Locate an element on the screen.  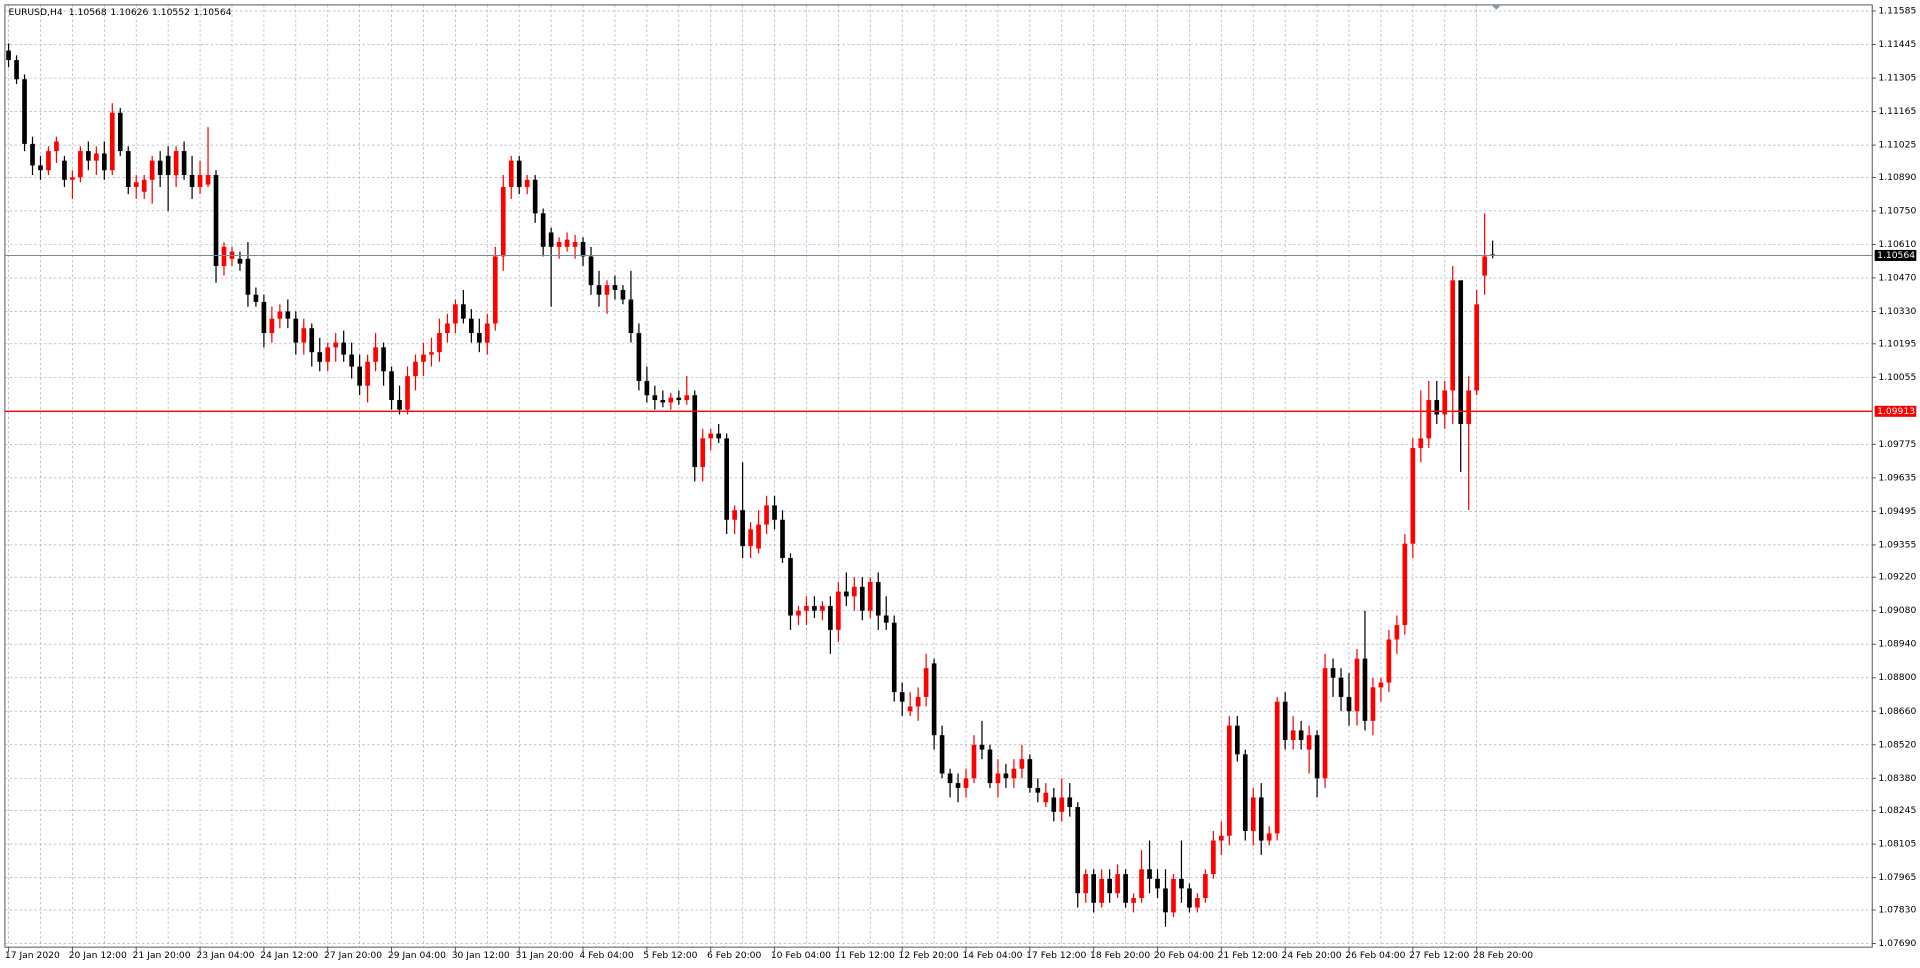
x-tick-label: 24 Jan 12:00 is located at coordinates (289, 955).